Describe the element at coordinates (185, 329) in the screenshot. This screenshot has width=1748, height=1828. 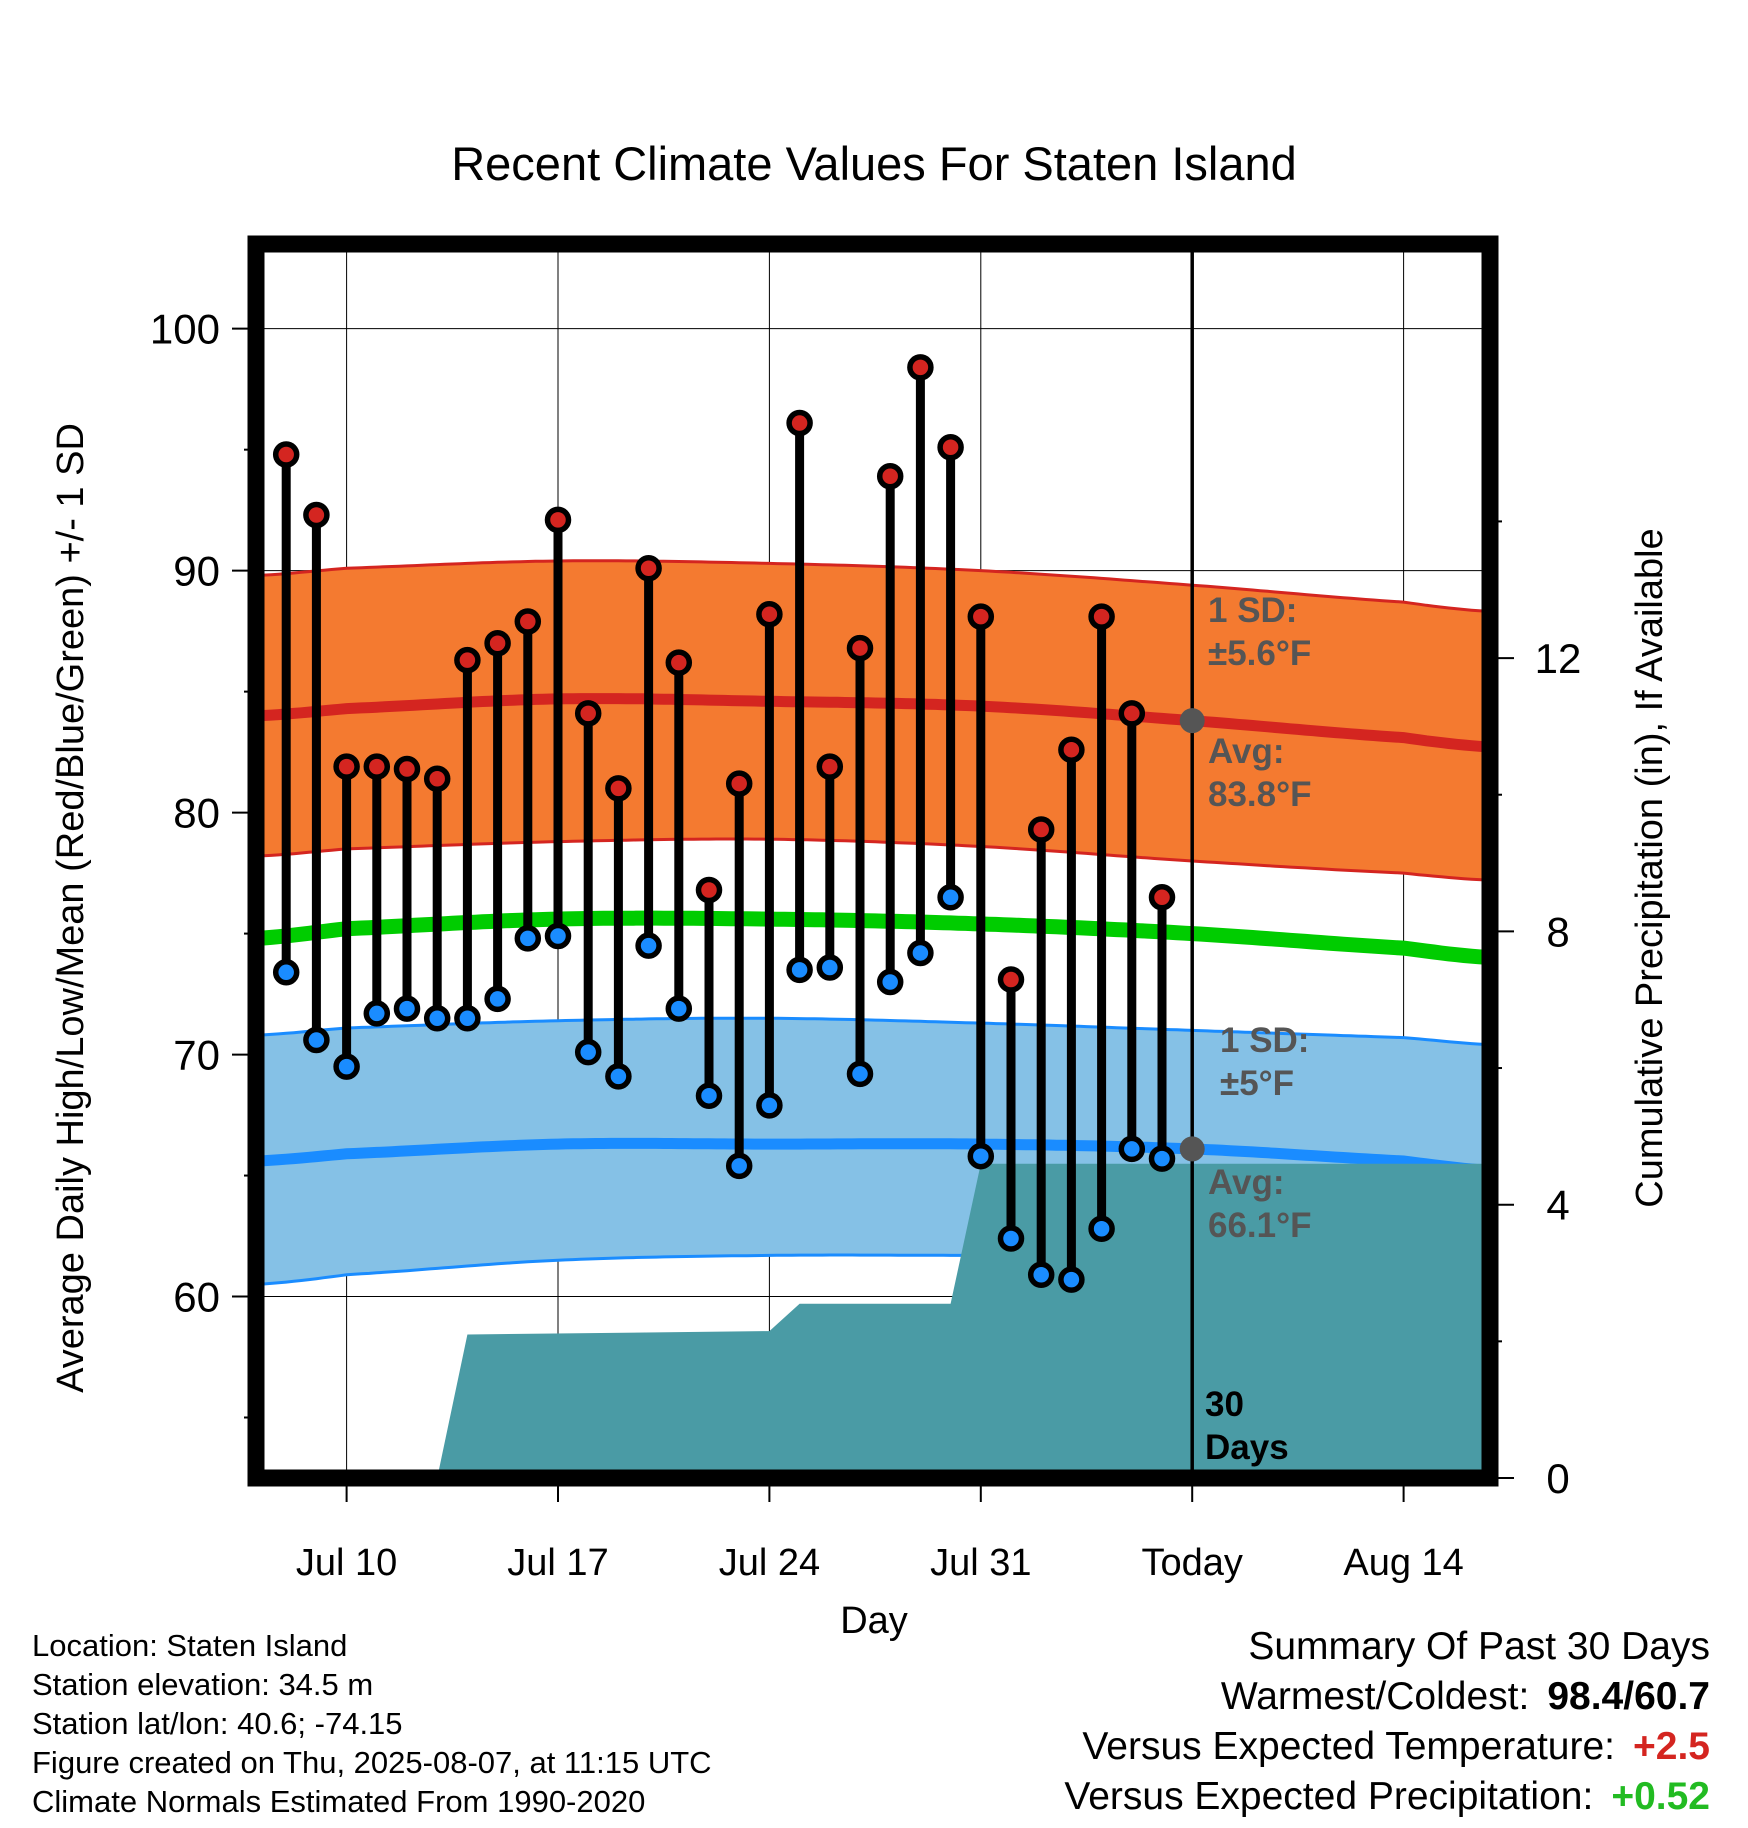
I see `y-tick-label: 100` at that location.